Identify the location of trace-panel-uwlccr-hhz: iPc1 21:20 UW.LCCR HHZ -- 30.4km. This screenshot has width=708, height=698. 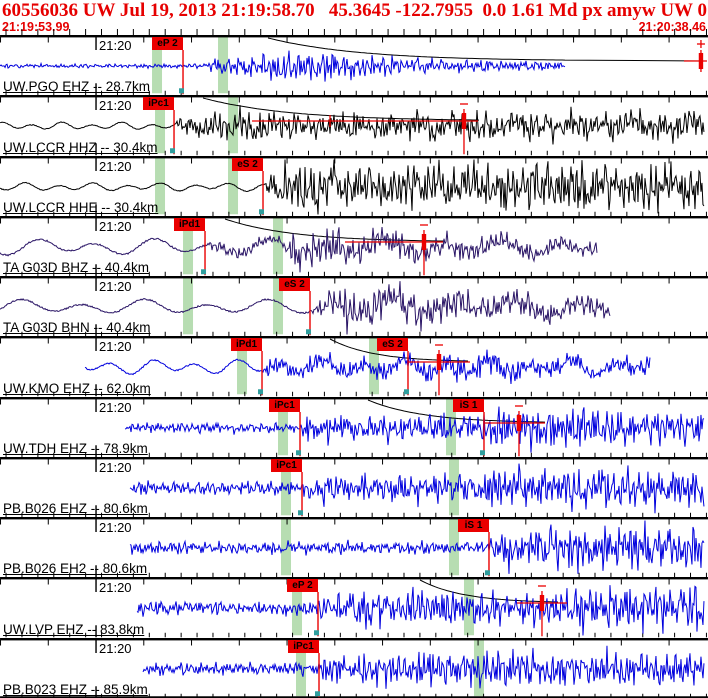
(354, 125).